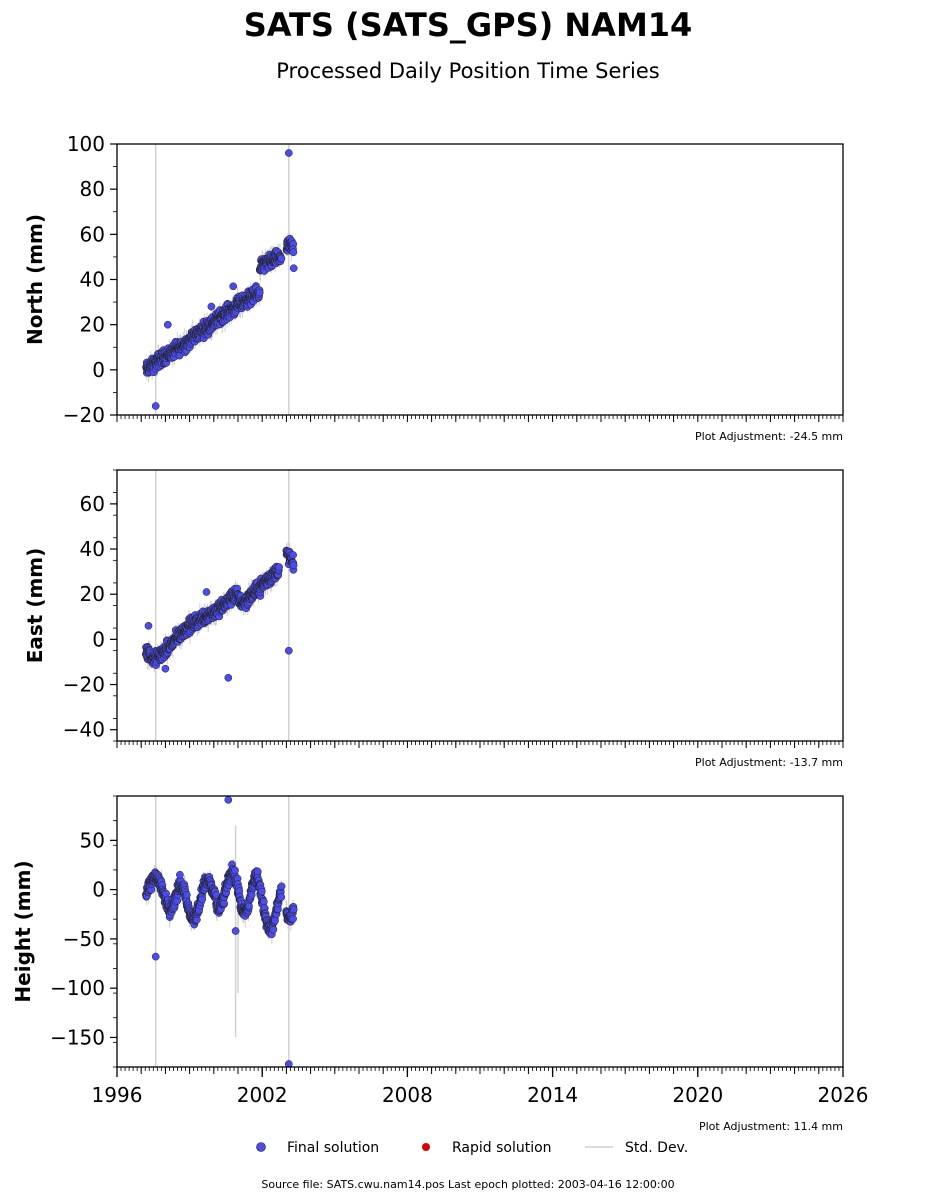  Describe the element at coordinates (771, 1126) in the screenshot. I see `height-plot-adjustment: Plot Adjustment: 11.4 mm` at that location.